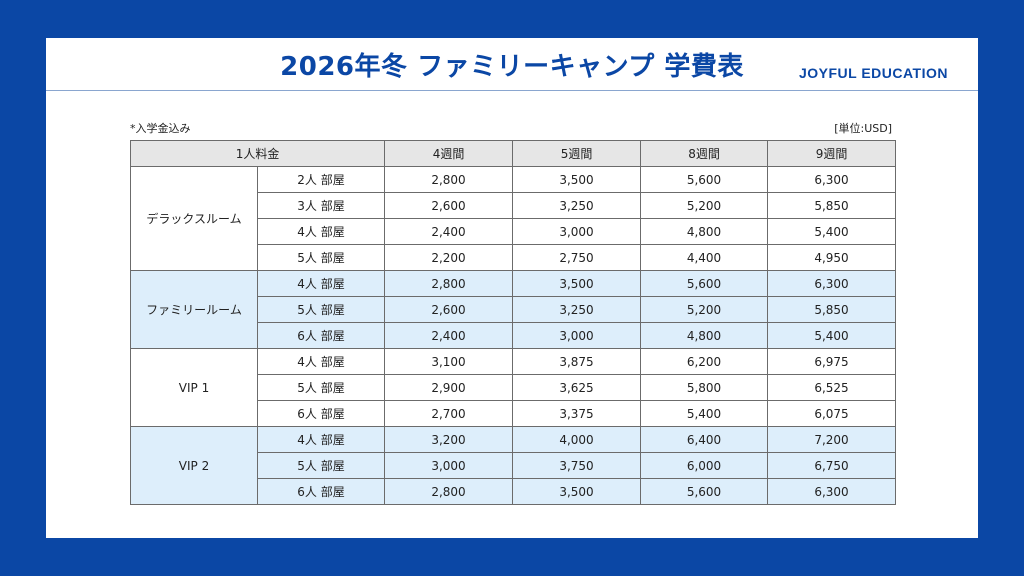 The height and width of the screenshot is (576, 1024). I want to click on room-type-cell: デラックスルーム, so click(194, 218).